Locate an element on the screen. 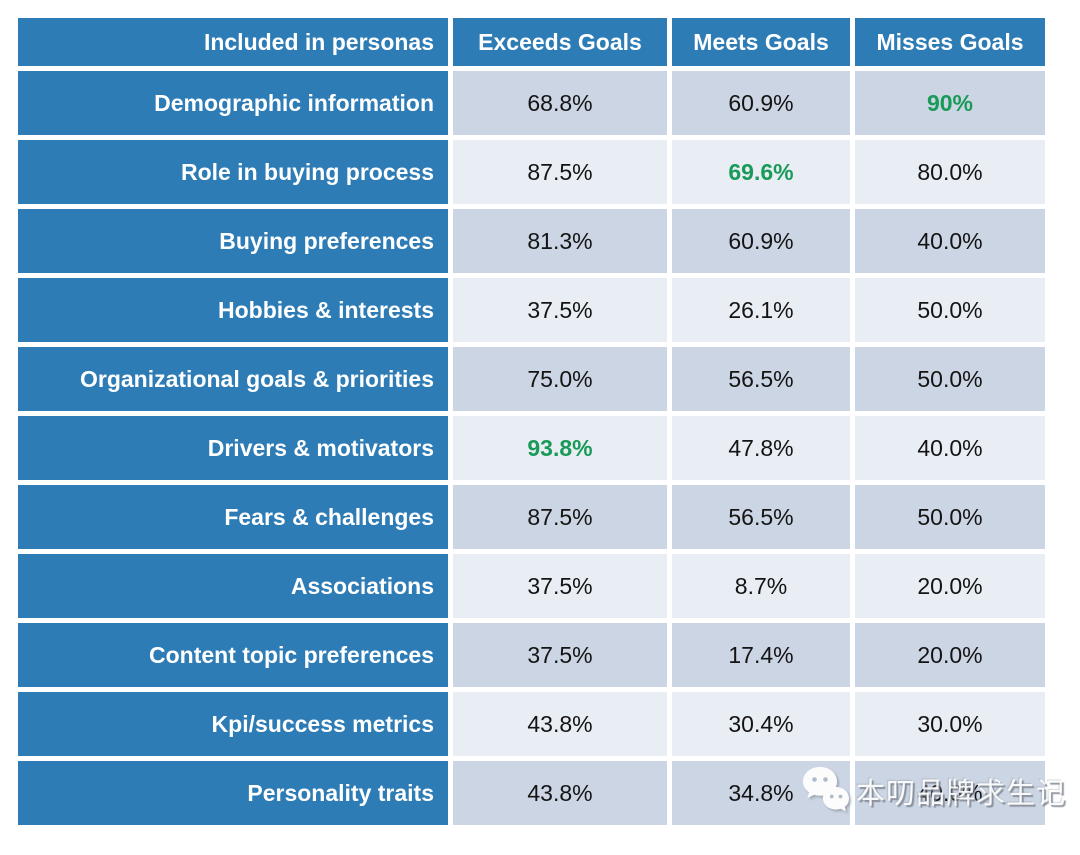  value-cell: 34.8% is located at coordinates (761, 793).